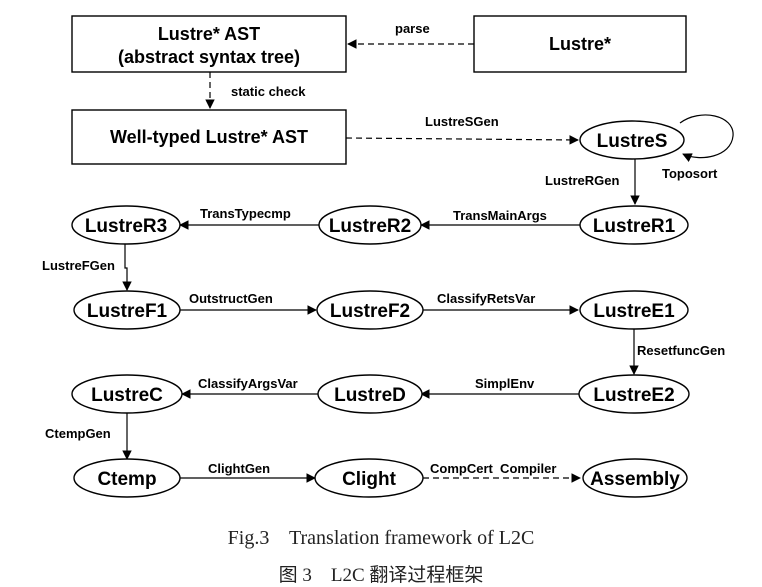 The width and height of the screenshot is (762, 587). What do you see at coordinates (239, 468) in the screenshot?
I see `label-clightgen: ClightGen` at bounding box center [239, 468].